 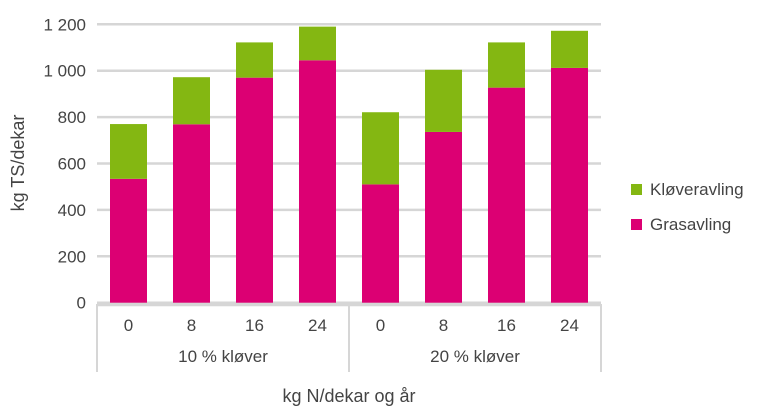 What do you see at coordinates (348, 396) in the screenshot?
I see `x-axis-title: kg N/dekar og år` at bounding box center [348, 396].